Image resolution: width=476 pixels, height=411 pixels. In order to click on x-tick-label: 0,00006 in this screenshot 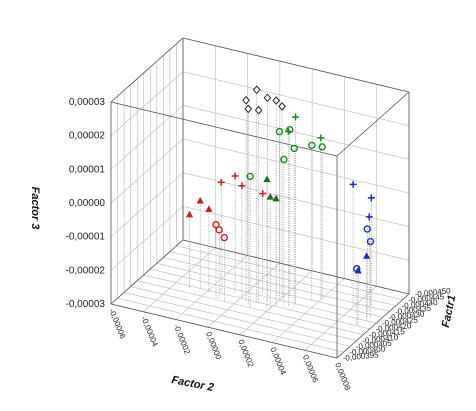, I will do `click(310, 369)`.